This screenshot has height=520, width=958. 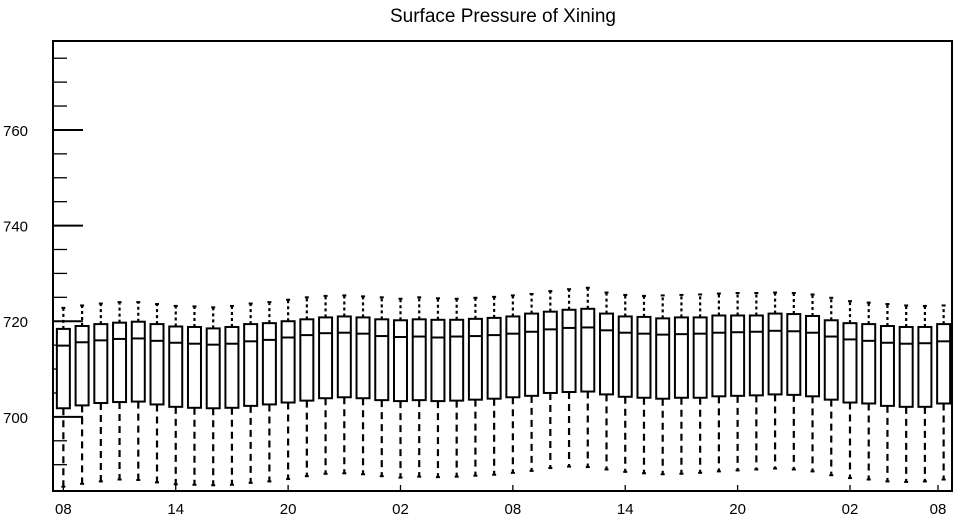 I want to click on x-tick-label: 14, so click(x=175, y=509).